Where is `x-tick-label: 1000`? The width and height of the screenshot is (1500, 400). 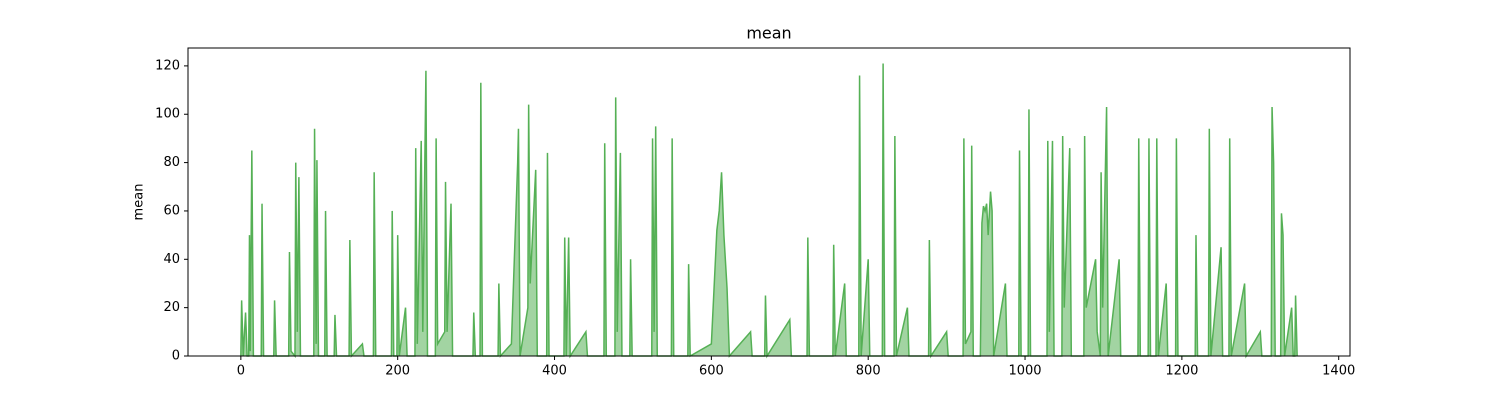
x-tick-label: 1000 is located at coordinates (1024, 371).